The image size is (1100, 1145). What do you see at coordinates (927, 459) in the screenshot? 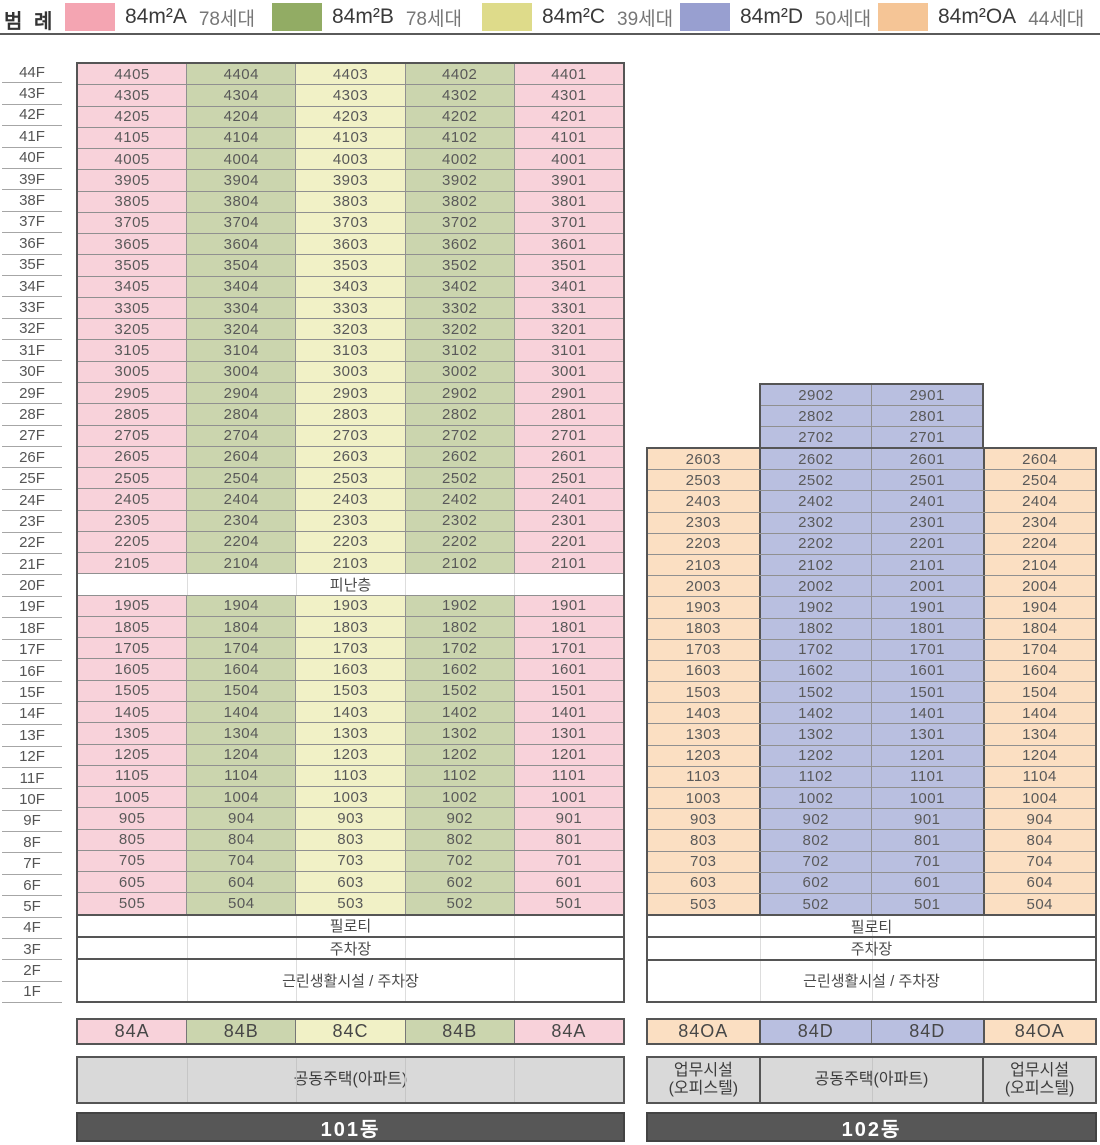
I see `unit-cell: 2601` at bounding box center [927, 459].